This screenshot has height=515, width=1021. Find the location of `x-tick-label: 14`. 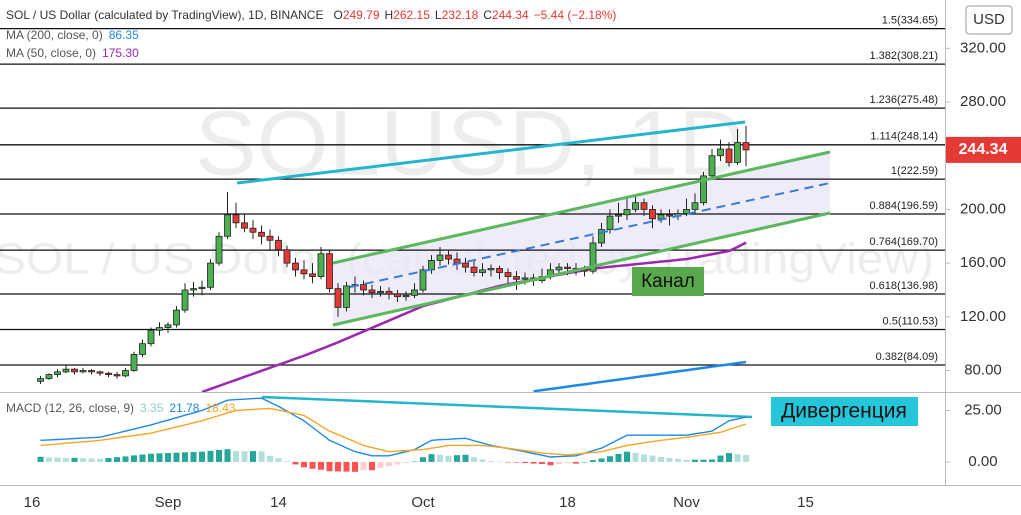

x-tick-label: 14 is located at coordinates (278, 502).